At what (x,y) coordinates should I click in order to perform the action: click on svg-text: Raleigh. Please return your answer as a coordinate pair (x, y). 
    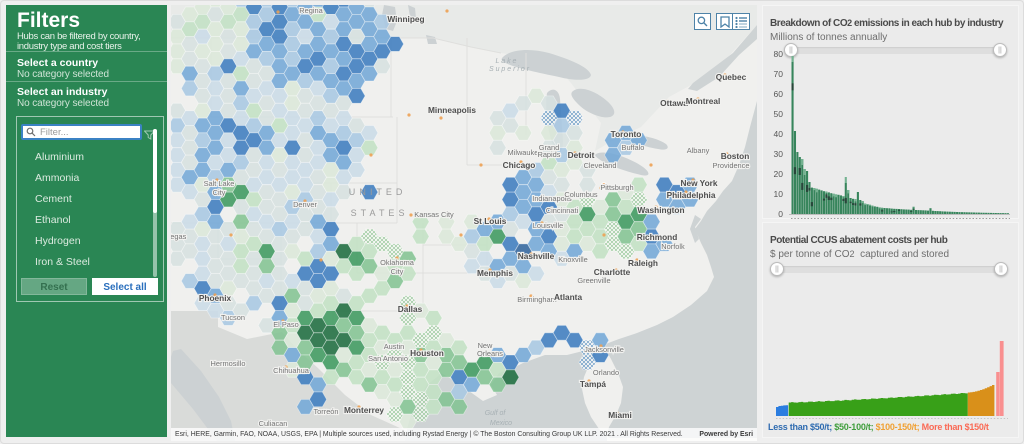
    Looking at the image, I should click on (643, 263).